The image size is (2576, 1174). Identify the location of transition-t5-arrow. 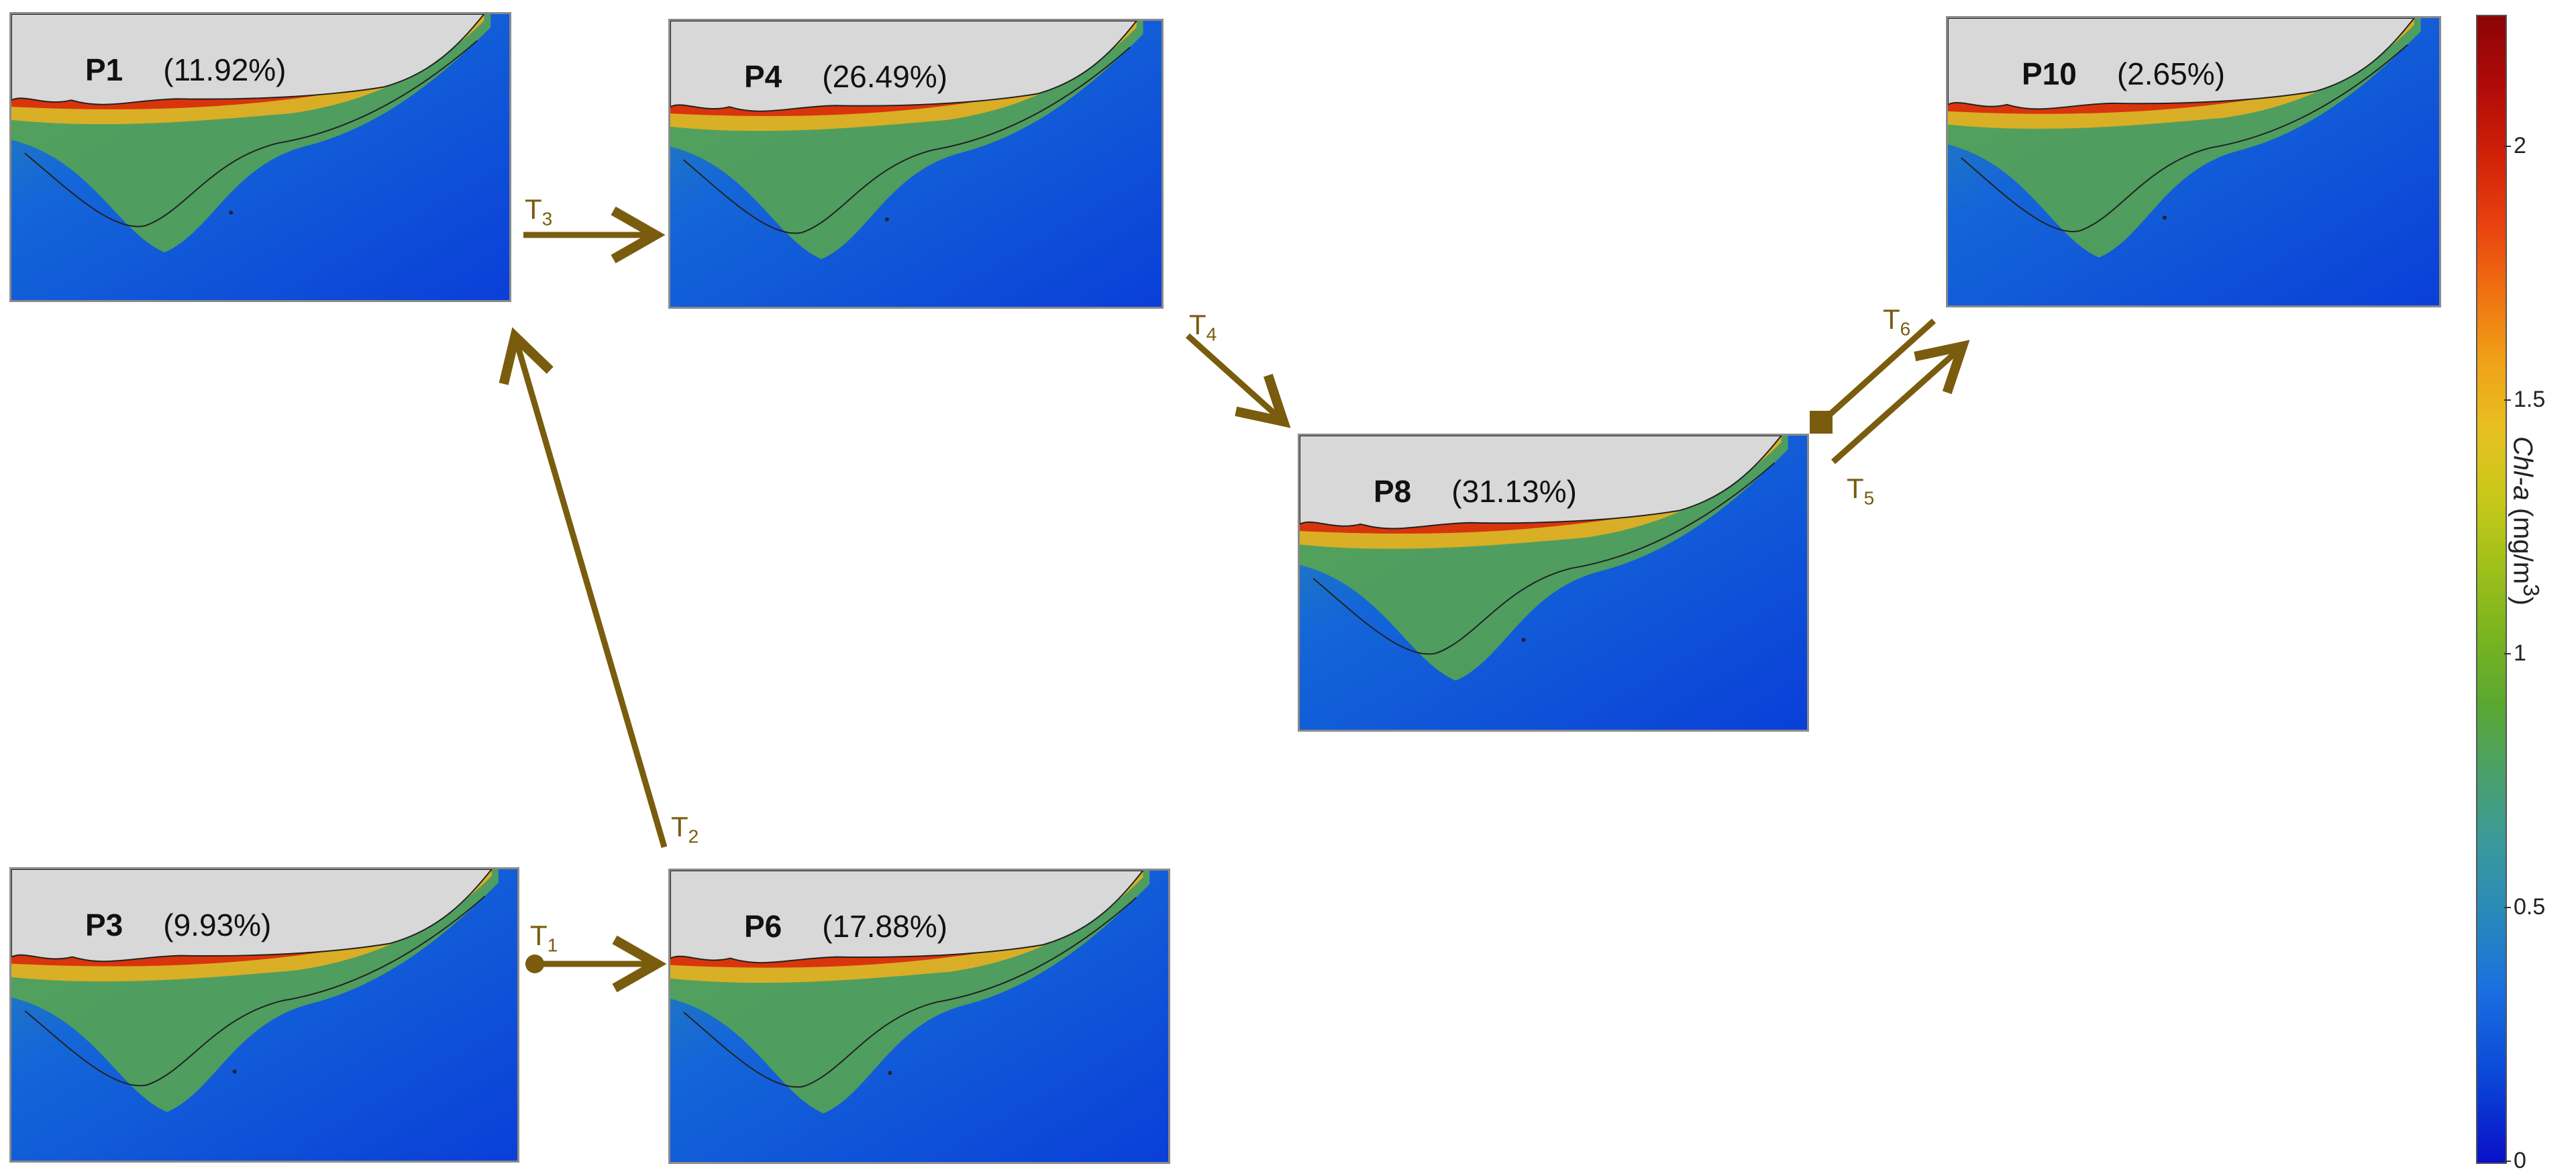
(1900, 402).